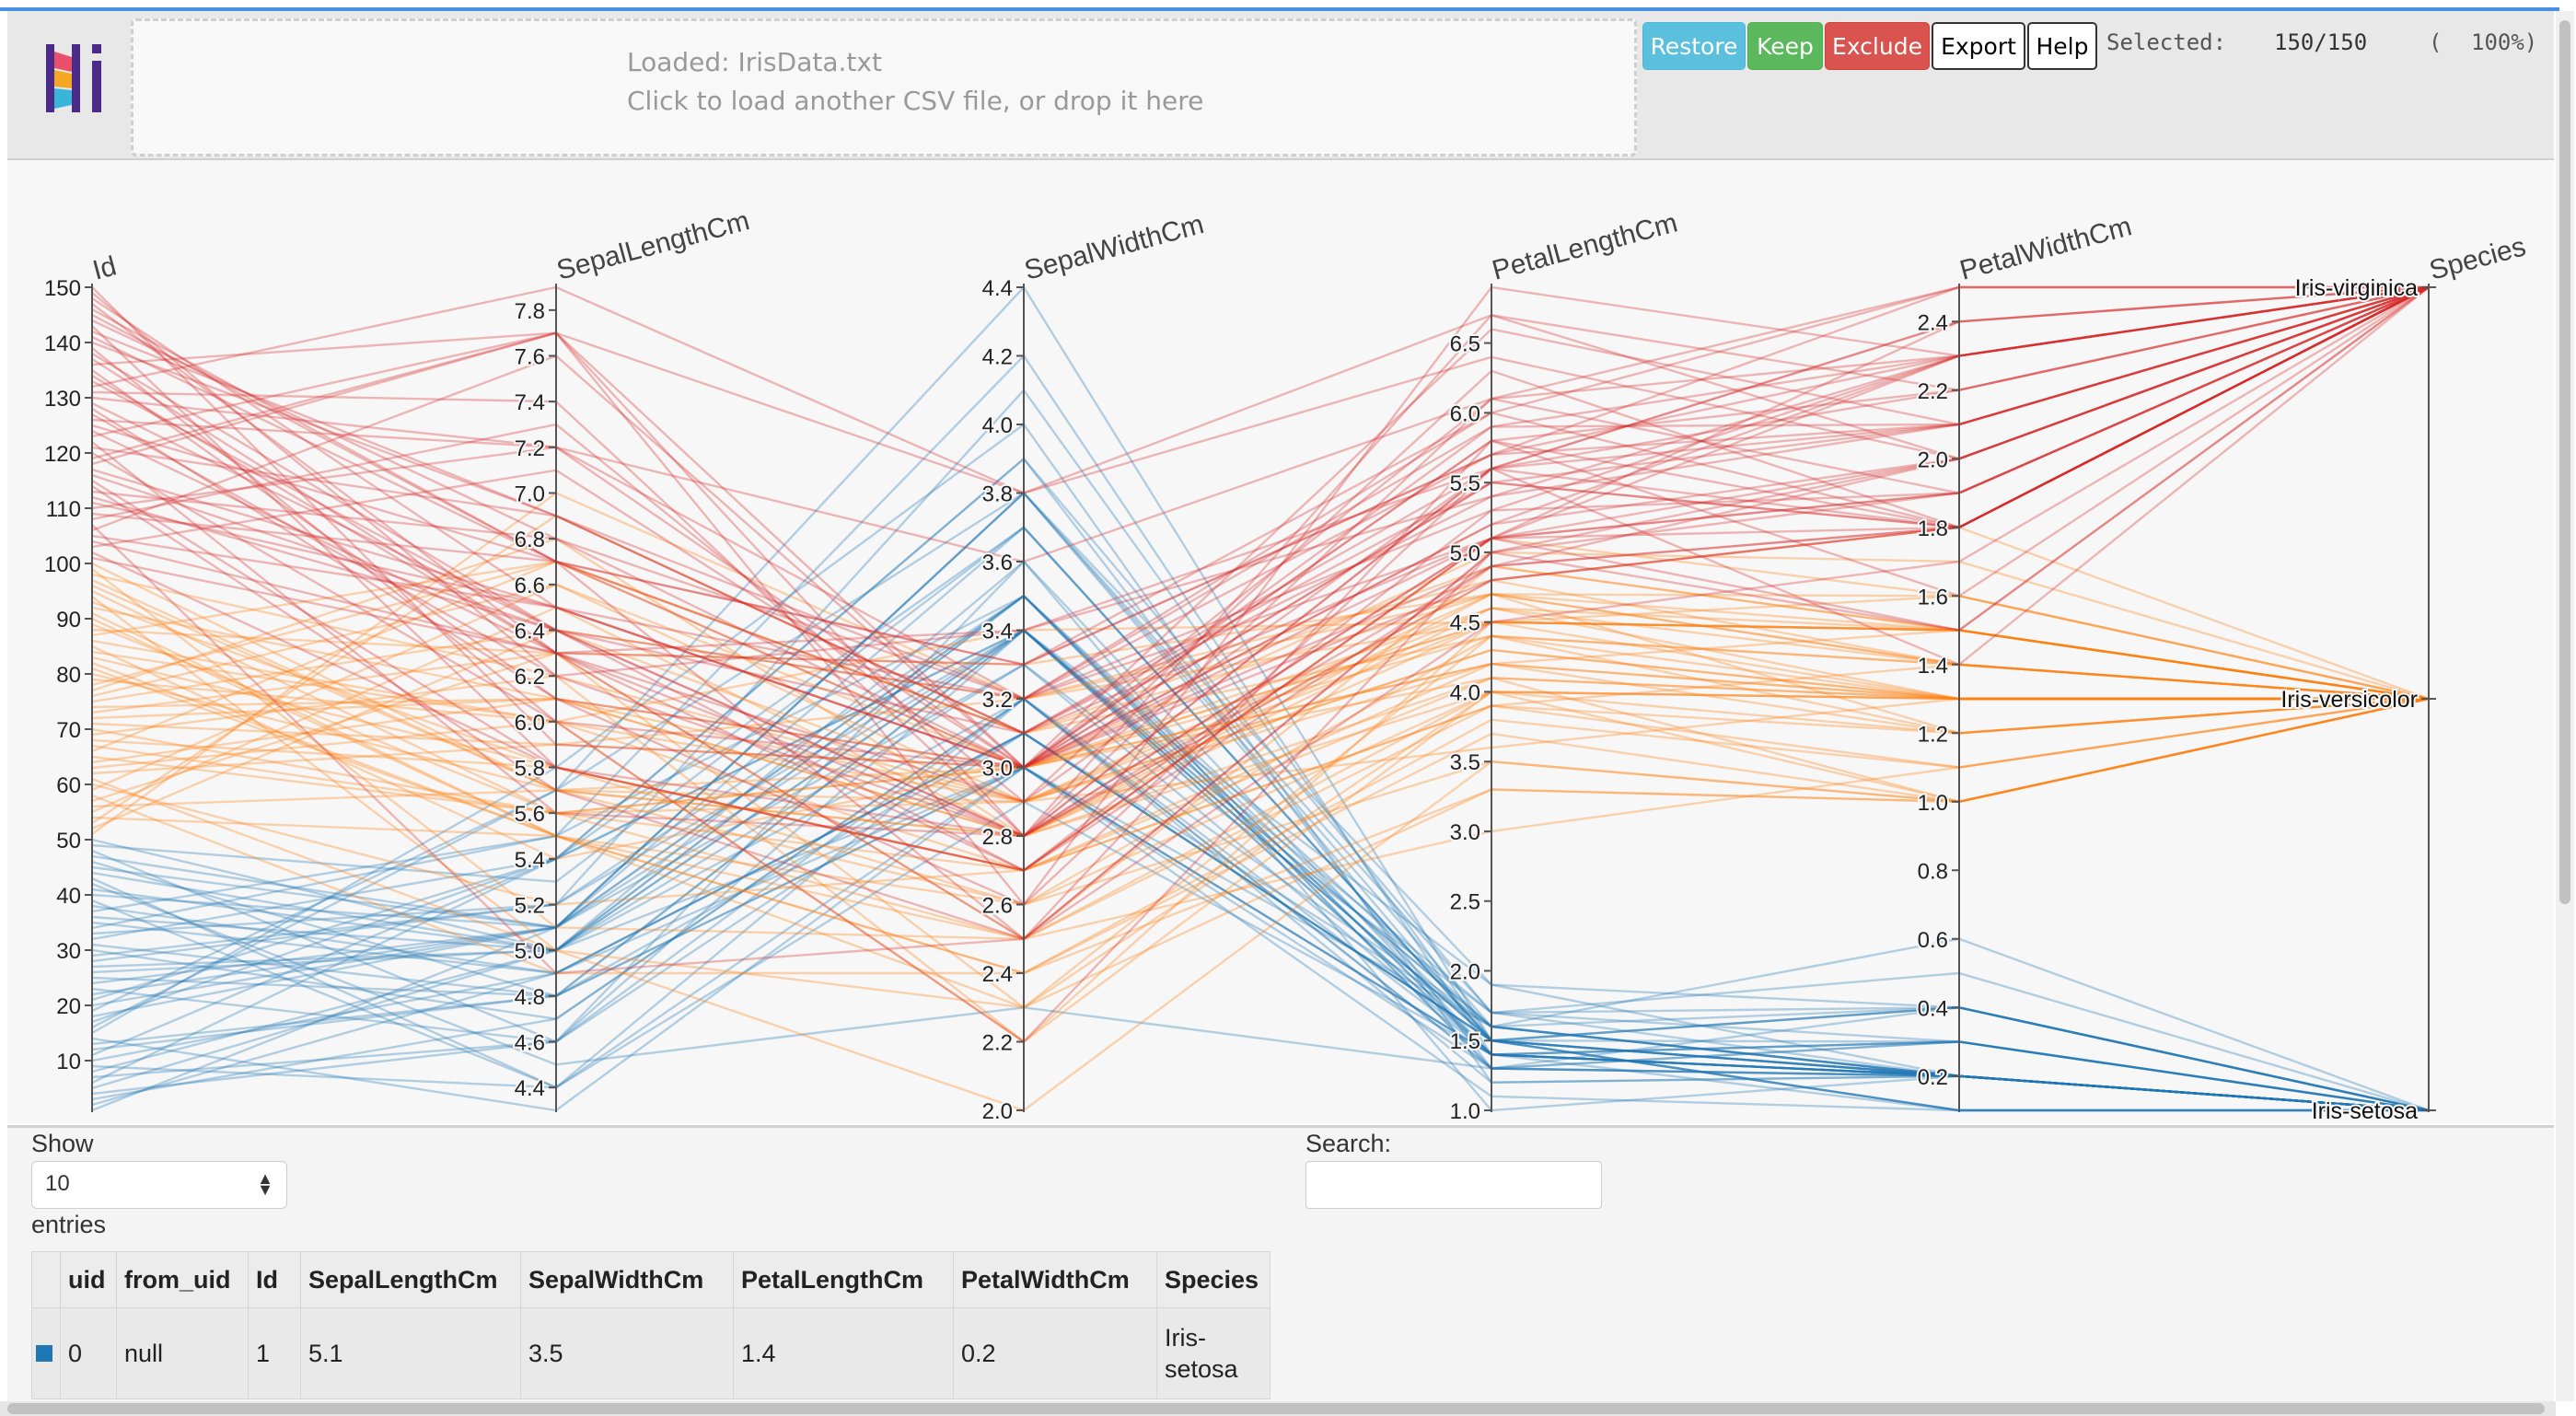  I want to click on horizontal-scrollbar, so click(1278, 1409).